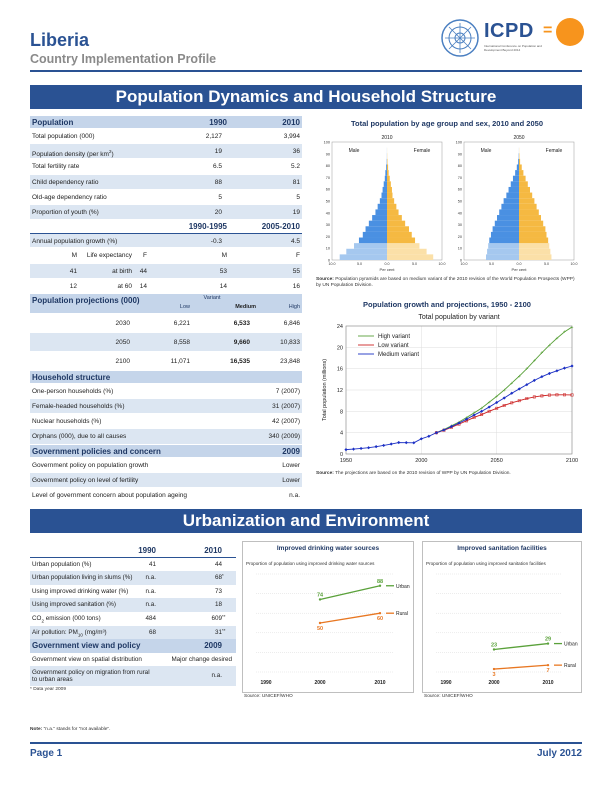 The height and width of the screenshot is (792, 612). I want to click on population-row-v2: 5, so click(298, 197).